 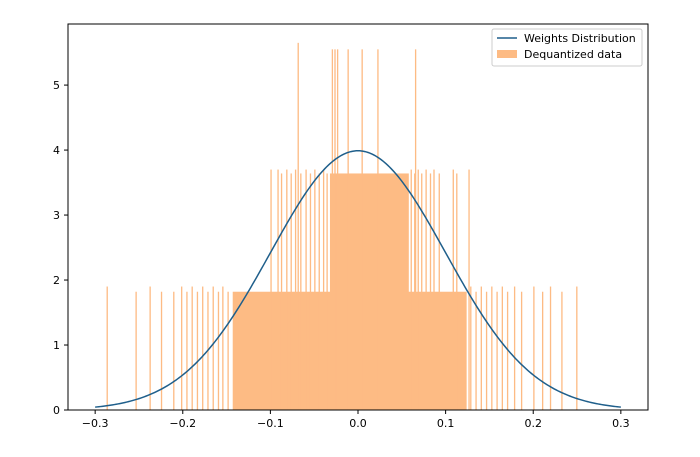 What do you see at coordinates (369, 291) in the screenshot?
I see `histogram-band` at bounding box center [369, 291].